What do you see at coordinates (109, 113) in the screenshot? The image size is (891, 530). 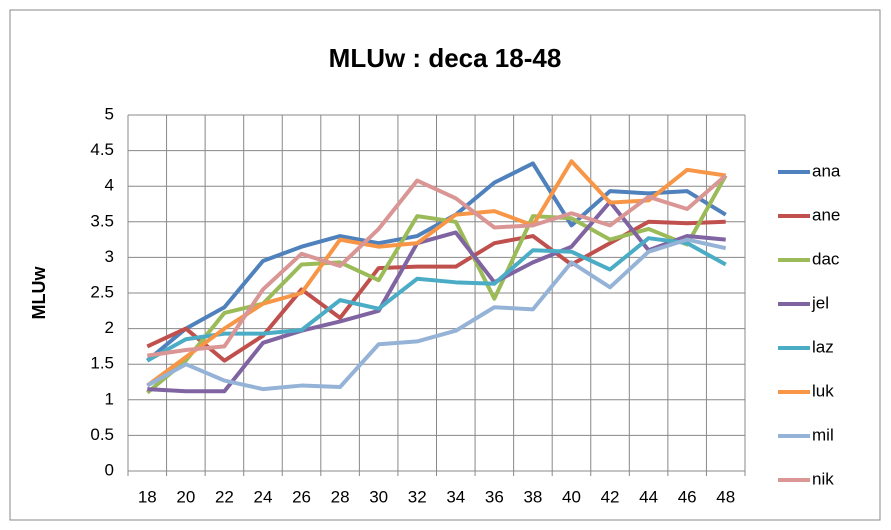 I see `y-tick-label: 5` at bounding box center [109, 113].